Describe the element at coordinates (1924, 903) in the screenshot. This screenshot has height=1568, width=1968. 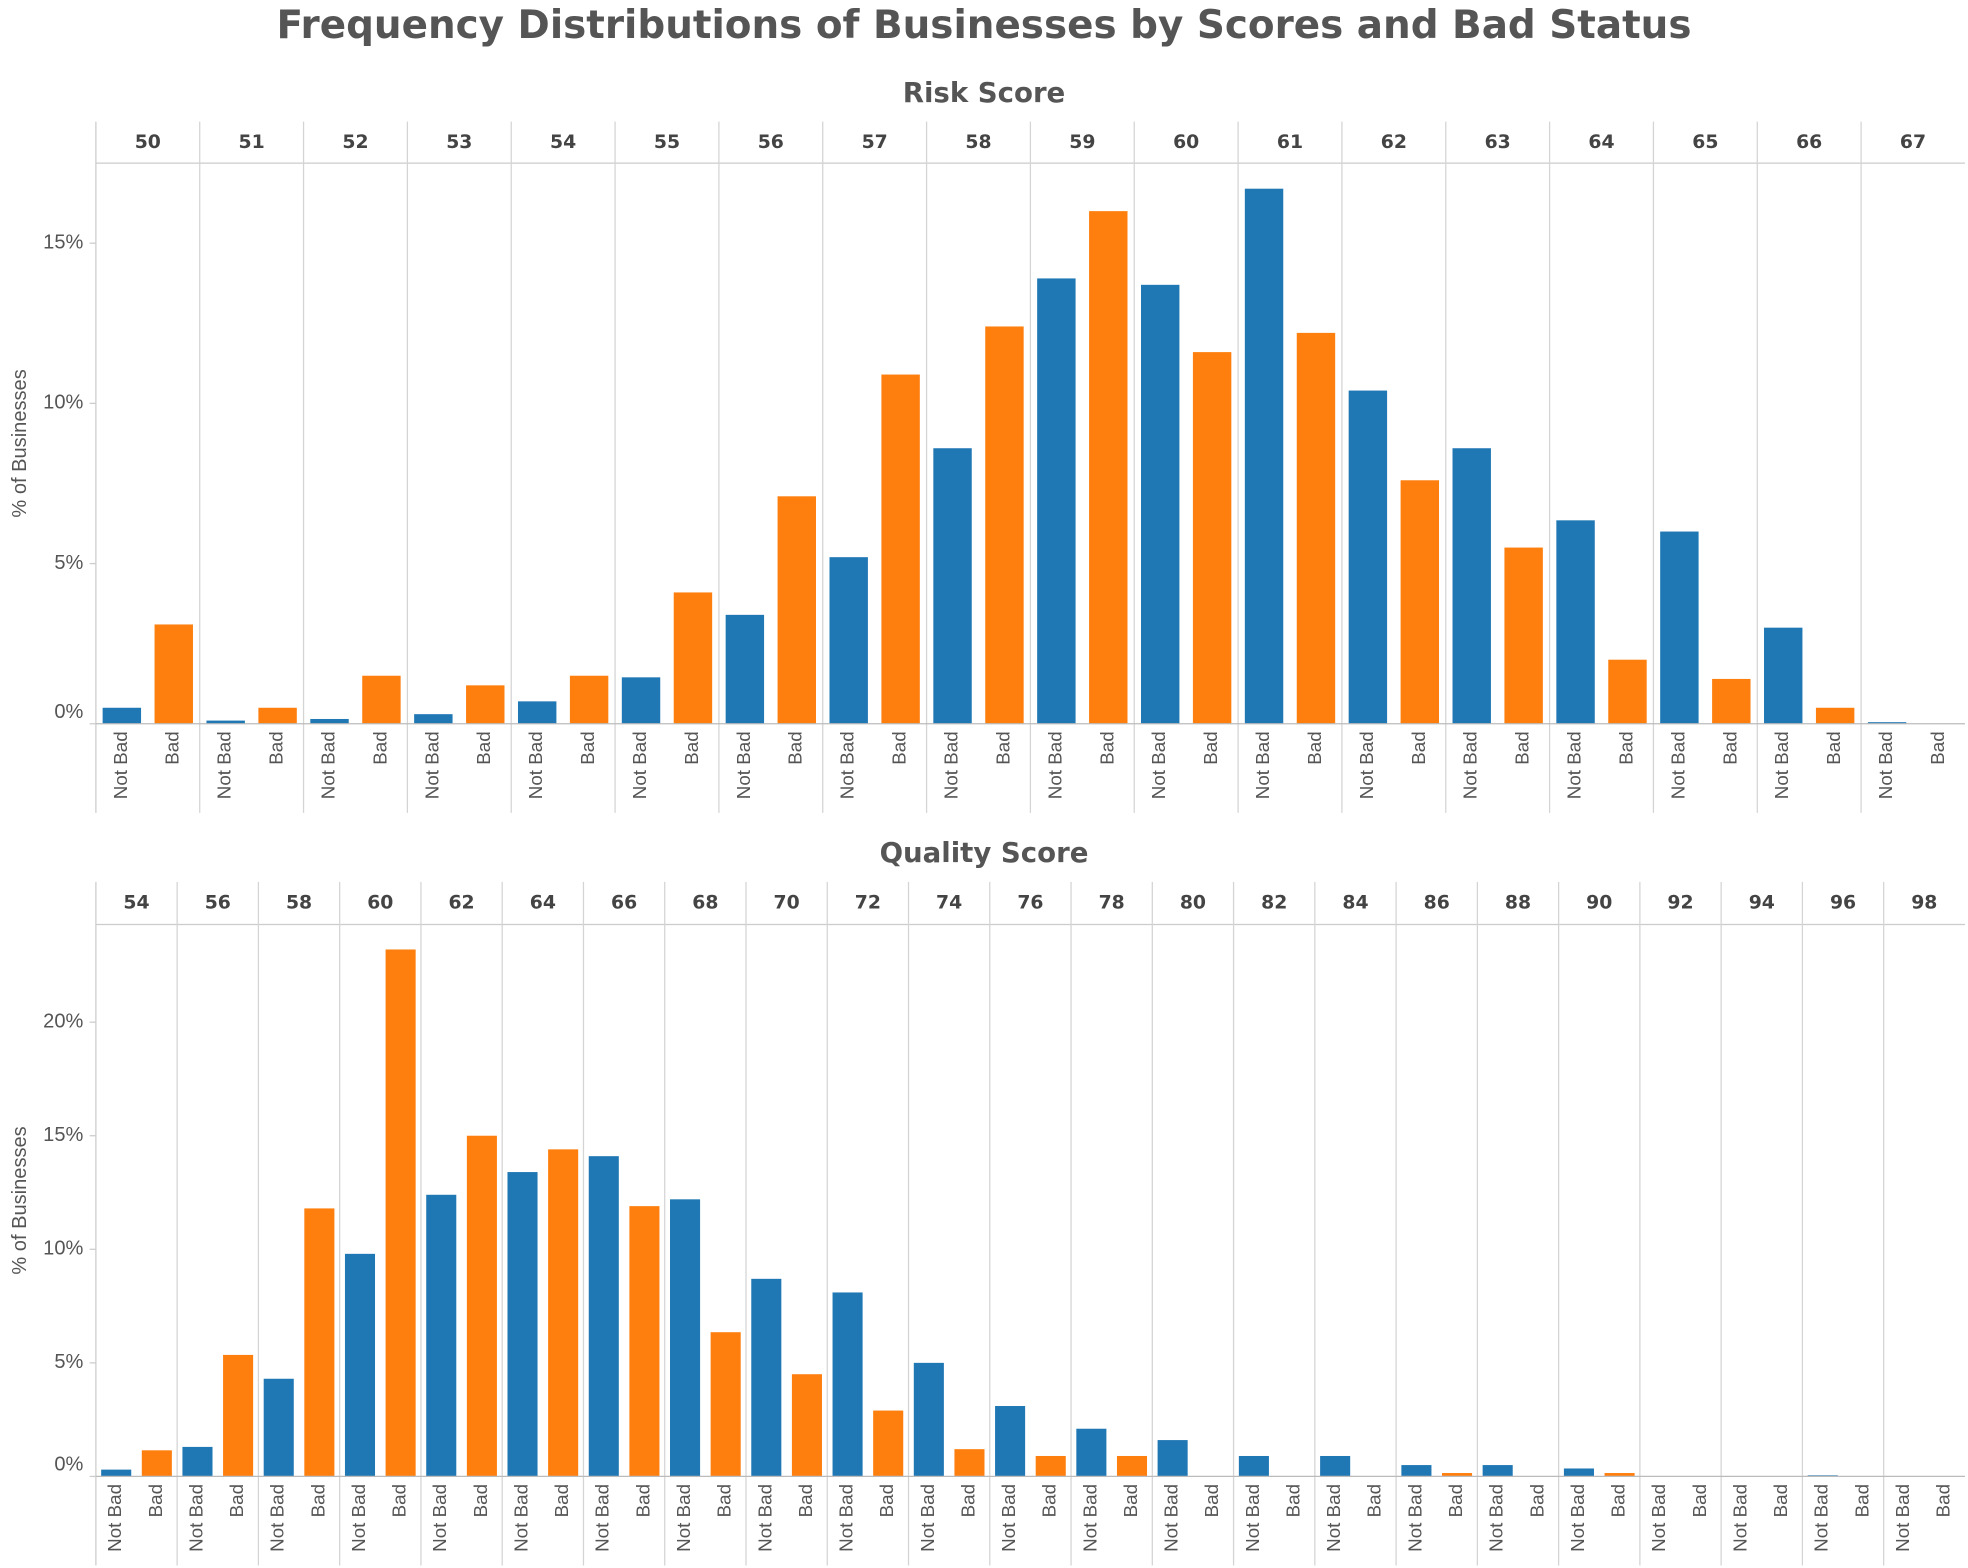
I see `category-header: 98` at that location.